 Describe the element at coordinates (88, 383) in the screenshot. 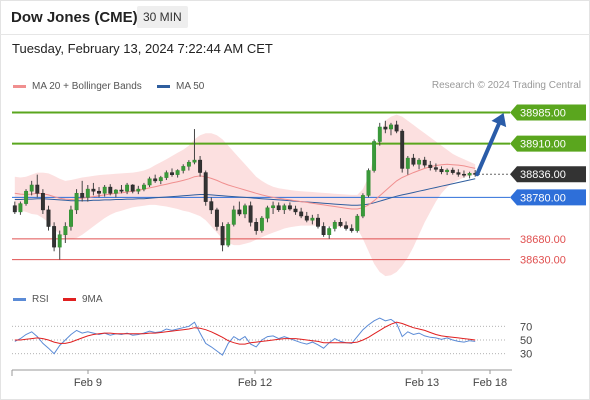

I see `time-tick-label: Feb 9` at that location.